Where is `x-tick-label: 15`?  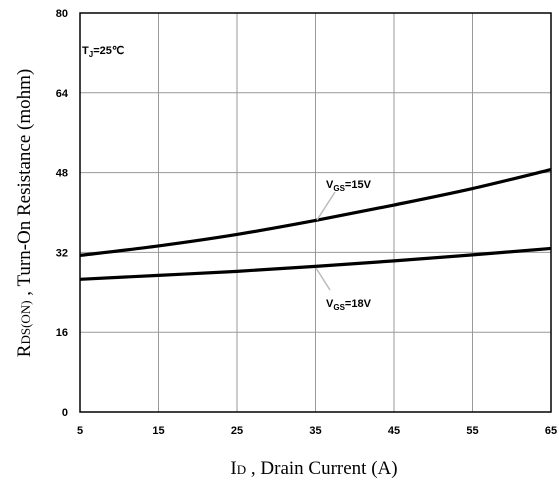 x-tick-label: 15 is located at coordinates (158, 431).